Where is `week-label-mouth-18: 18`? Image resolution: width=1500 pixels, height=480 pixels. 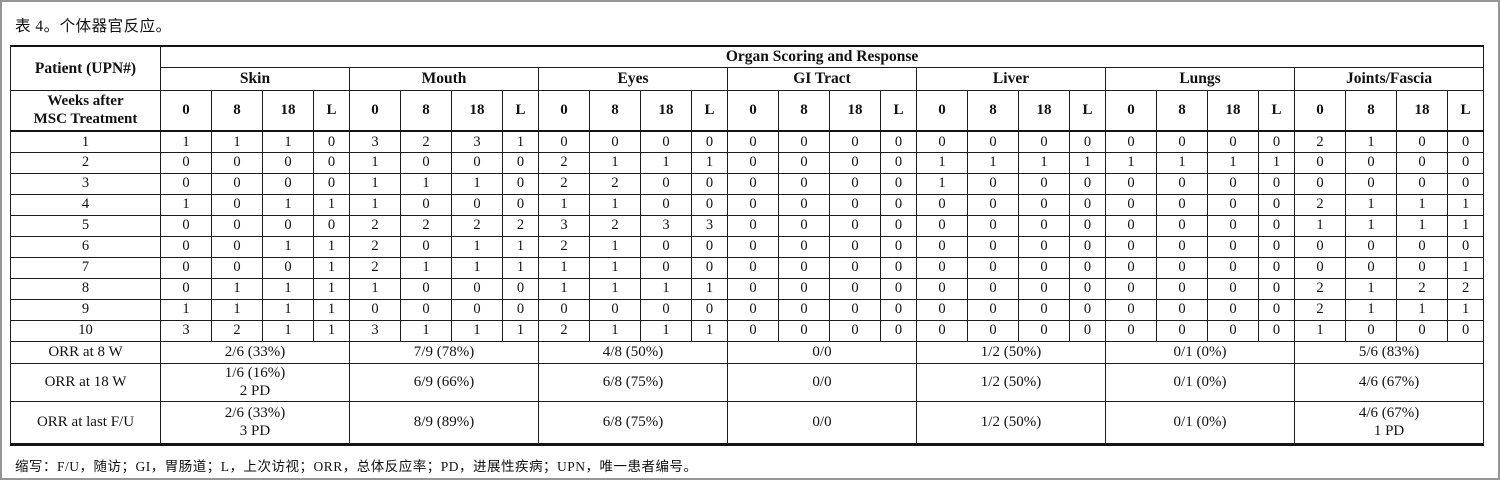
week-label-mouth-18: 18 is located at coordinates (477, 110).